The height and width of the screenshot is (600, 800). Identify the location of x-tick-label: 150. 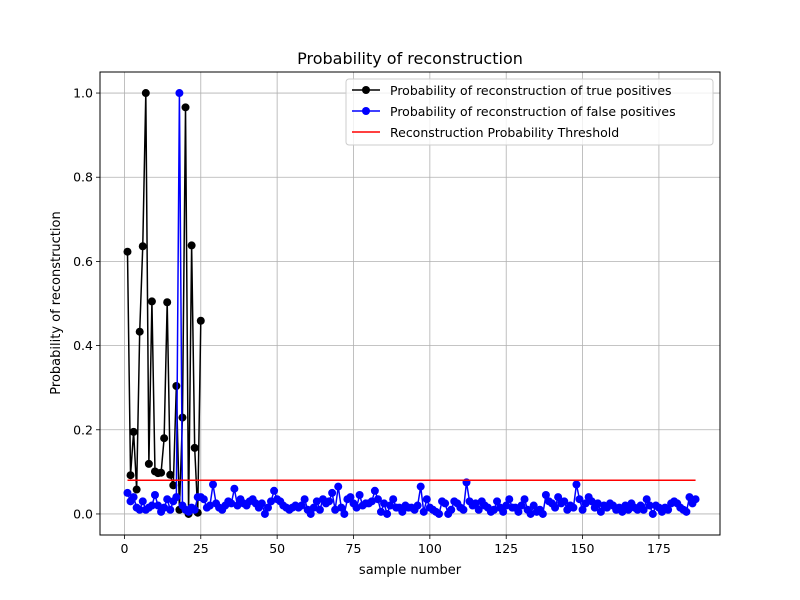
(583, 548).